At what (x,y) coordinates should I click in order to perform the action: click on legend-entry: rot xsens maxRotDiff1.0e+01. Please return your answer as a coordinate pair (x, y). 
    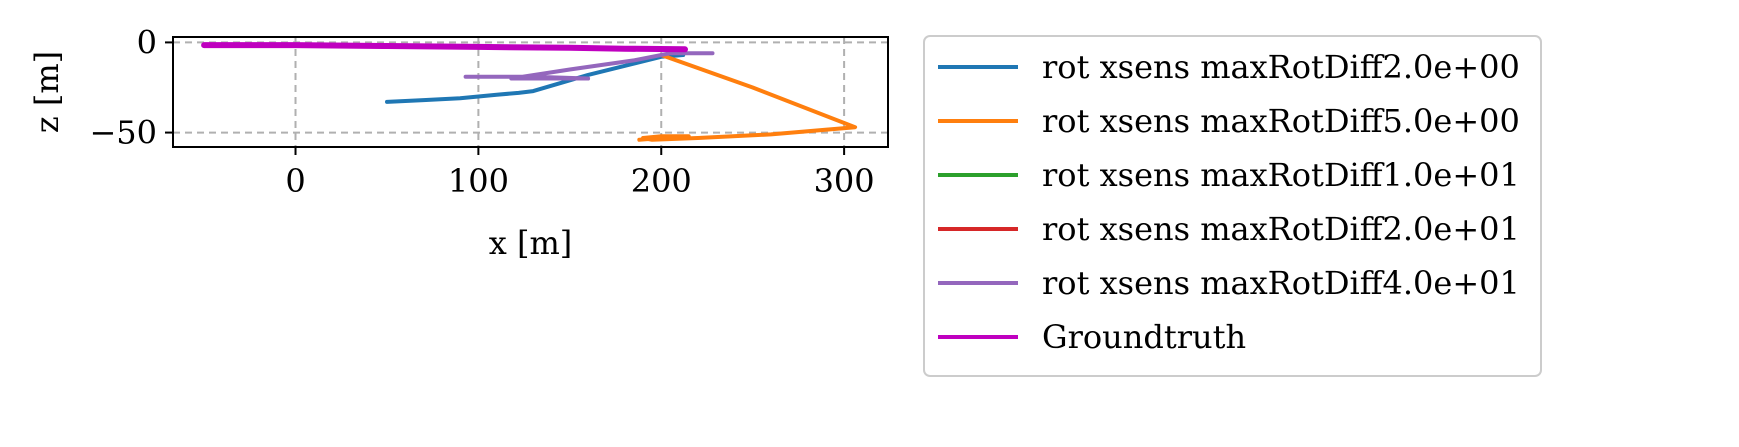
    Looking at the image, I should click on (1281, 175).